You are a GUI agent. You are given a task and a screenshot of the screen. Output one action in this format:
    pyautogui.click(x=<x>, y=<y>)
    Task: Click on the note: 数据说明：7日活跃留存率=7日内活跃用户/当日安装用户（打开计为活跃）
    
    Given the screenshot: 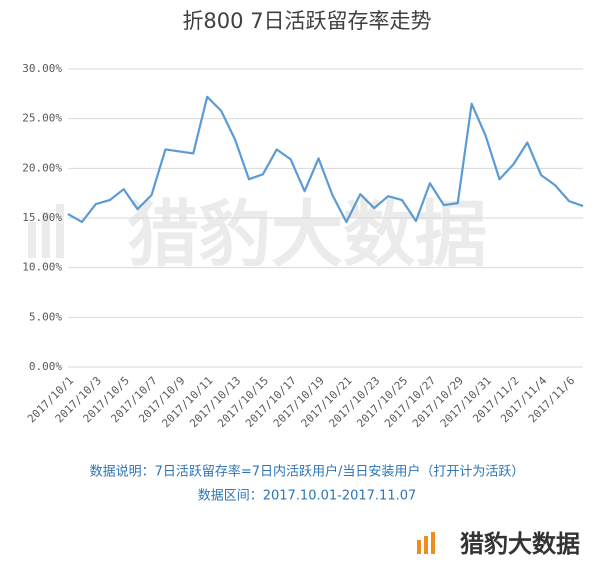 What is the action you would take?
    pyautogui.click(x=307, y=472)
    